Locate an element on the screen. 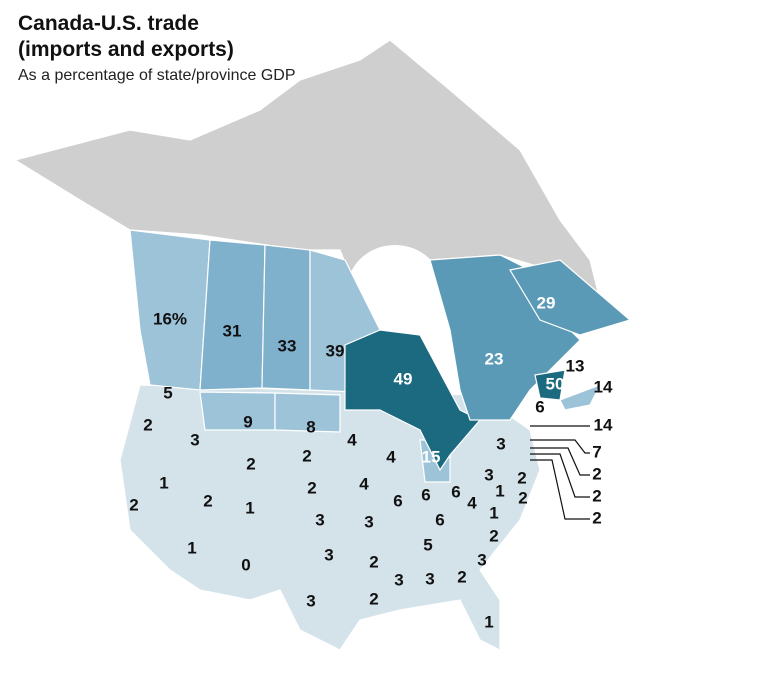  region-label: 39 is located at coordinates (335, 350).